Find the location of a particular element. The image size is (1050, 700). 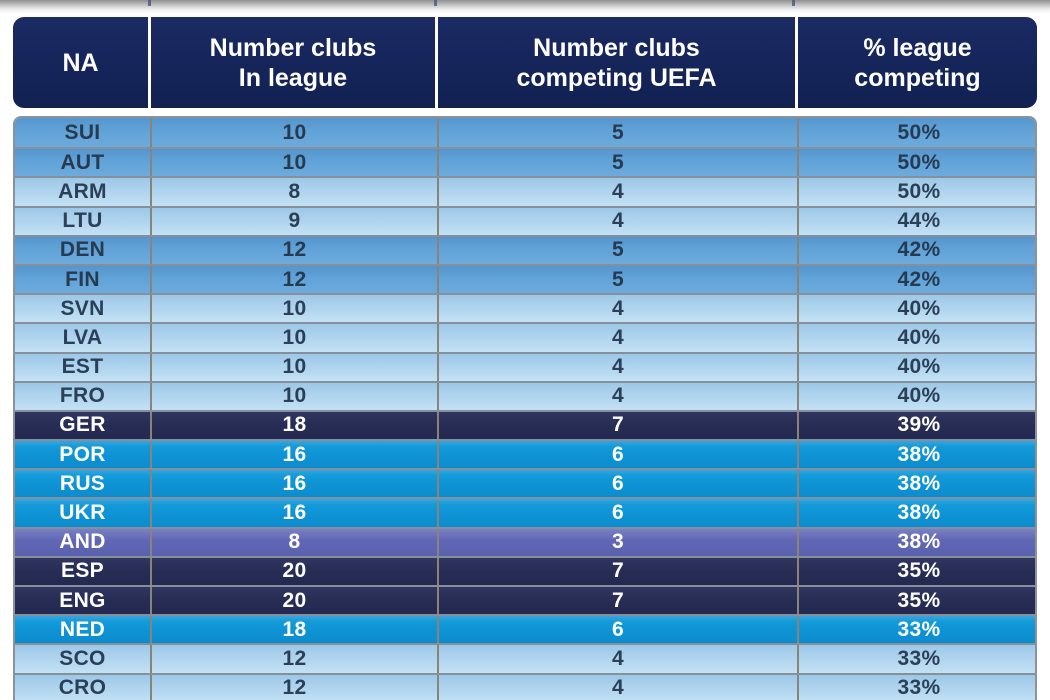

table-row-por: POR 16 6 38% is located at coordinates (525, 454).